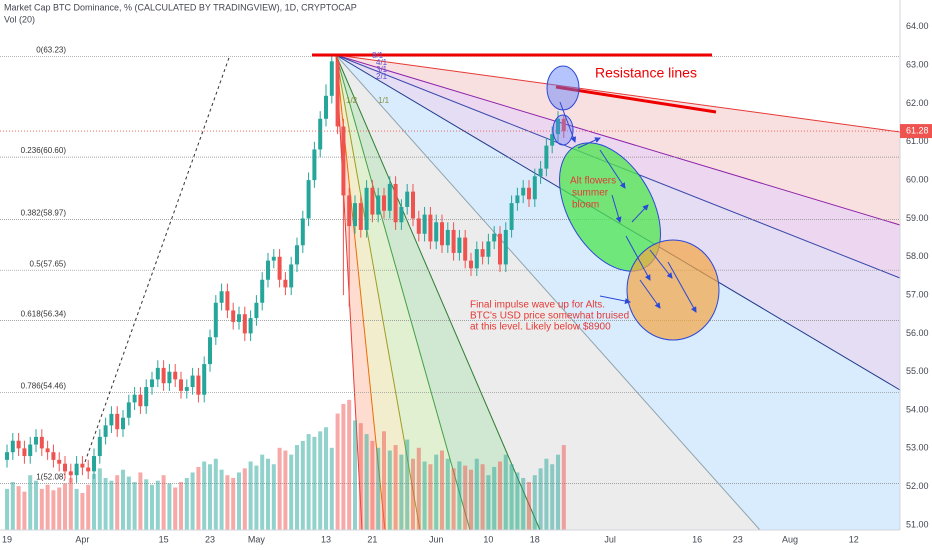 Image resolution: width=932 pixels, height=550 pixels. What do you see at coordinates (646, 73) in the screenshot?
I see `annotation: Resistance lines` at bounding box center [646, 73].